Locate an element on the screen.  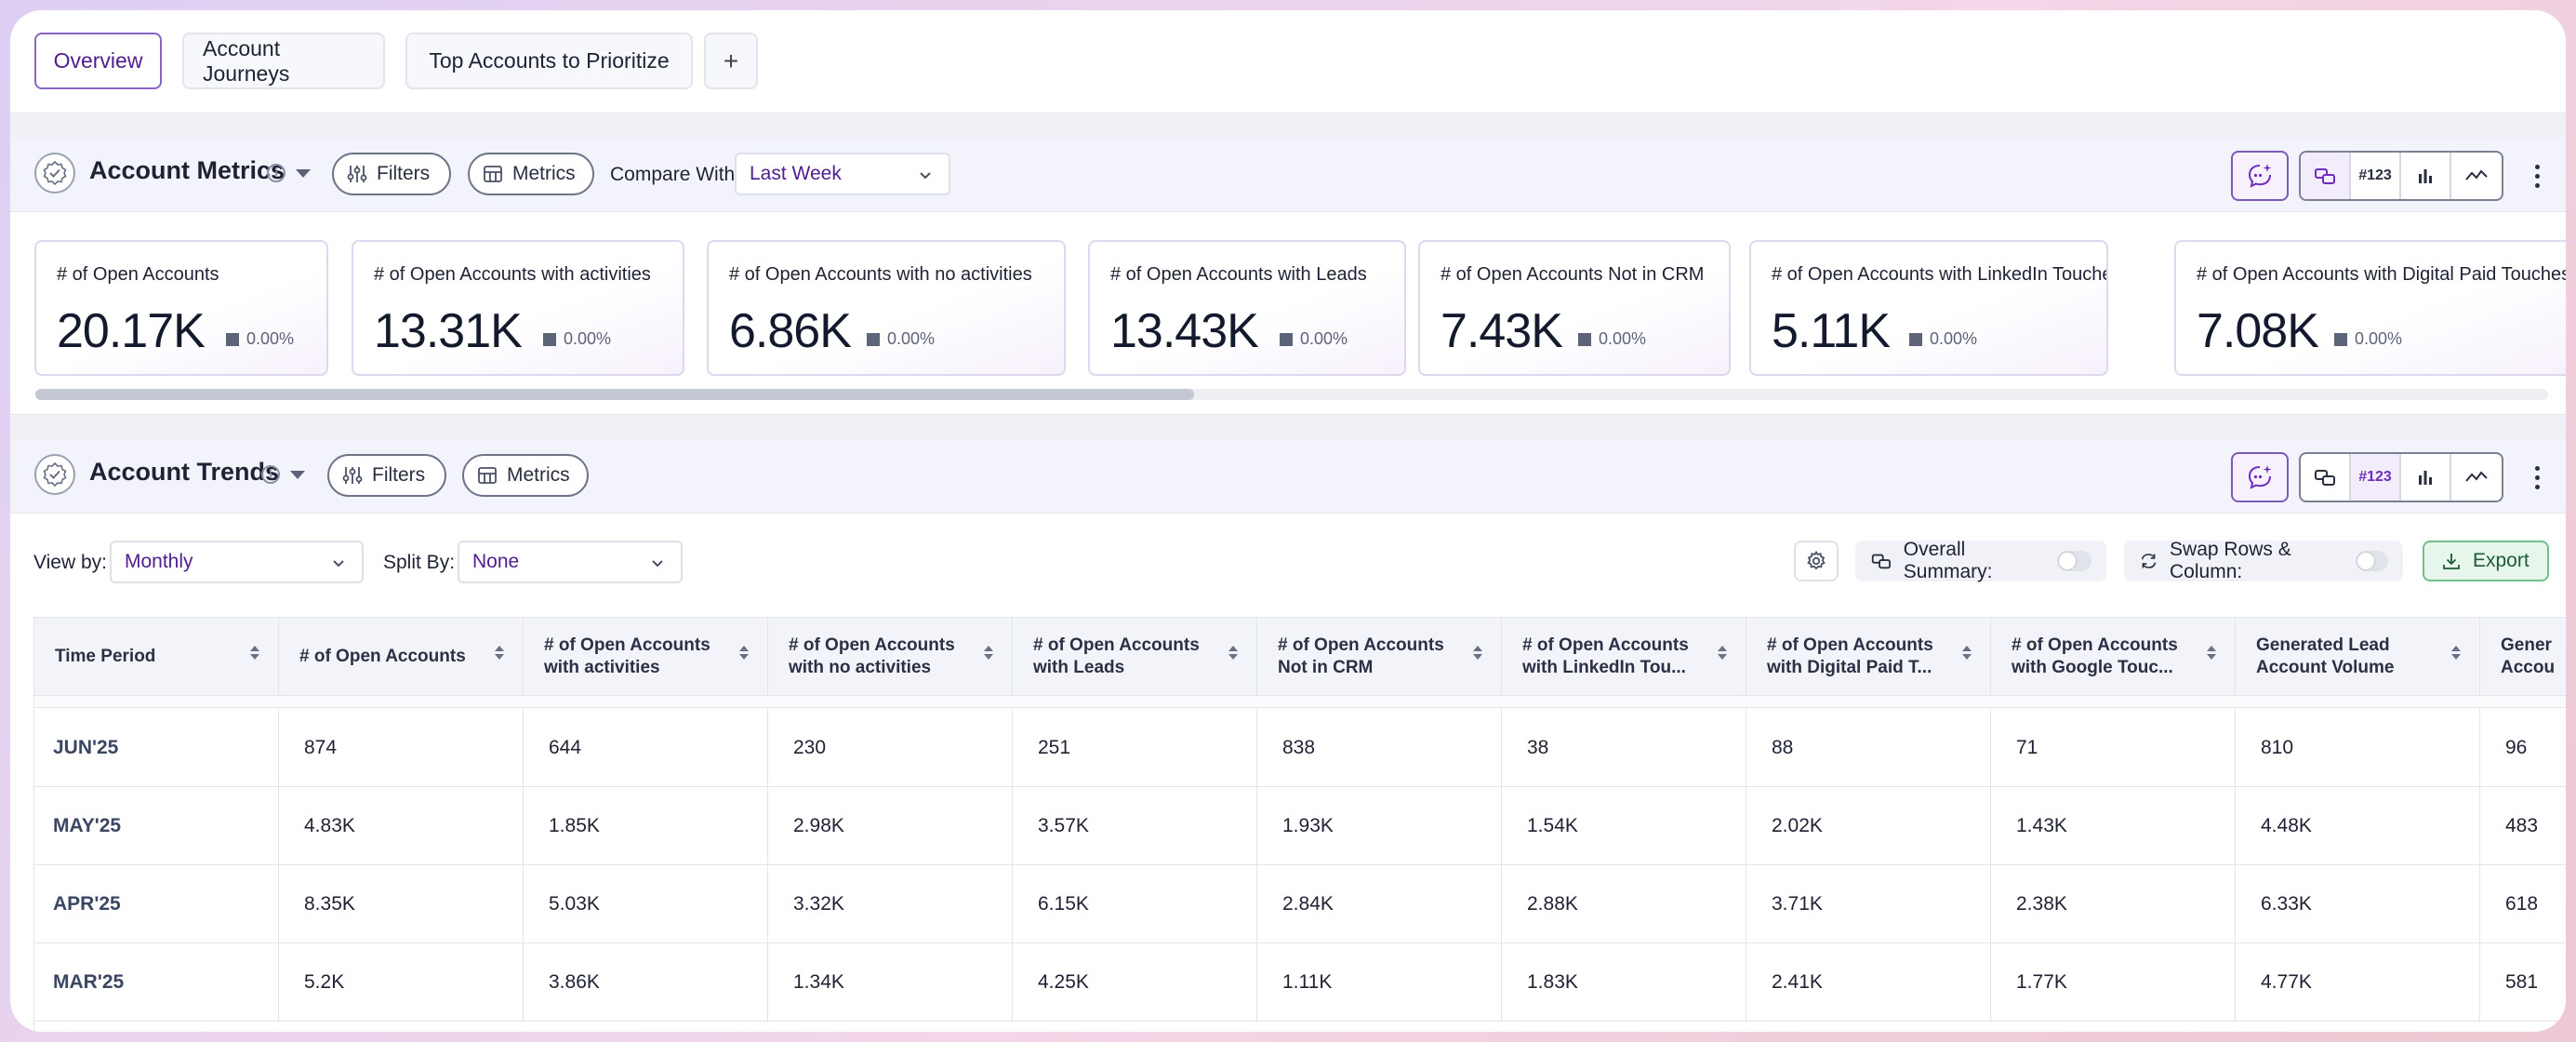
metric-card-value: 13.31K is located at coordinates (448, 331).